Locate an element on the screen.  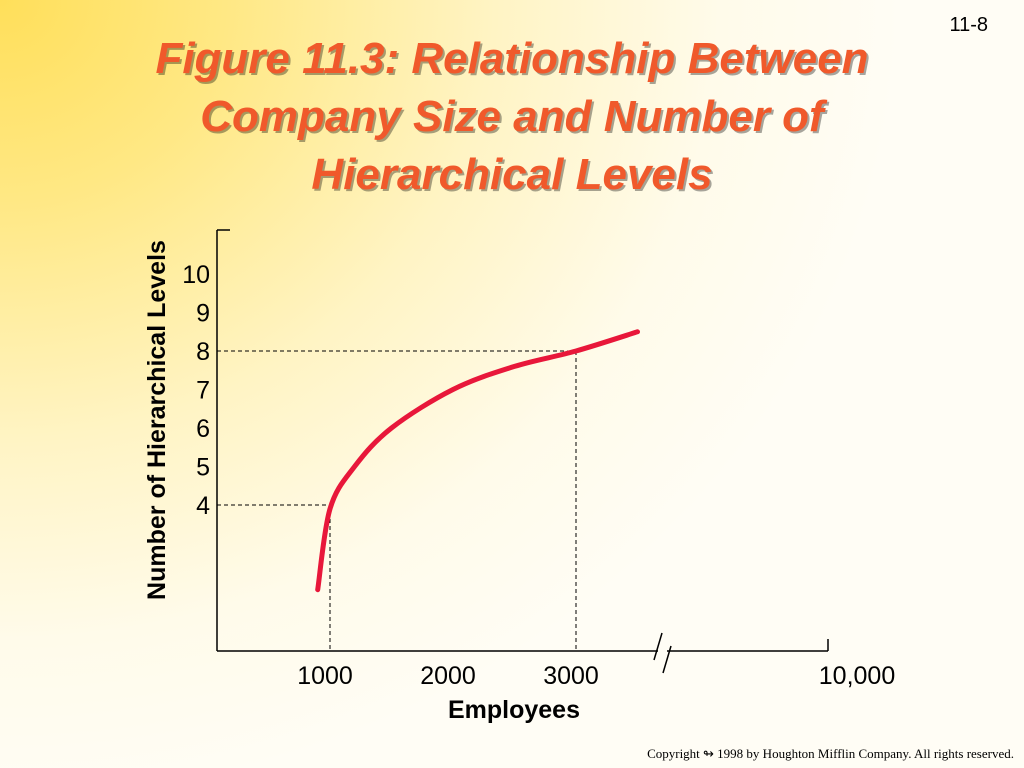
x-tick-label: 3000 is located at coordinates (571, 676).